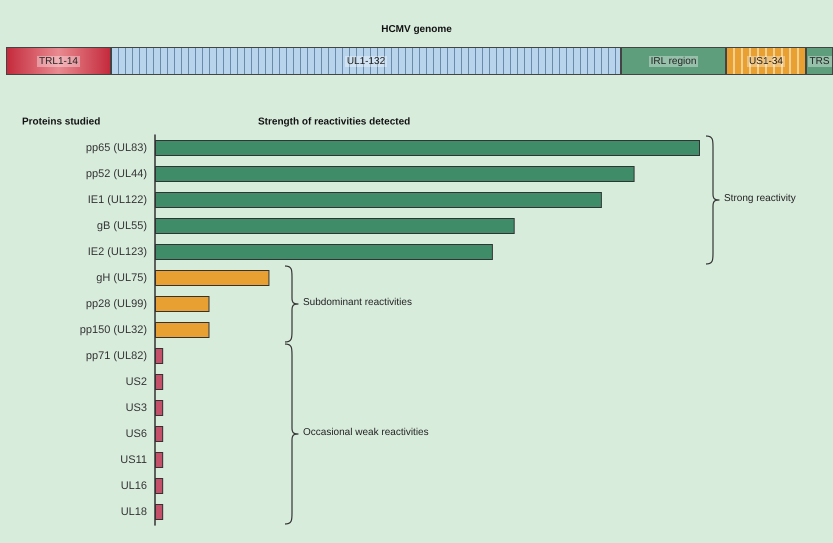  What do you see at coordinates (760, 198) in the screenshot?
I see `text: Strong reactivity` at bounding box center [760, 198].